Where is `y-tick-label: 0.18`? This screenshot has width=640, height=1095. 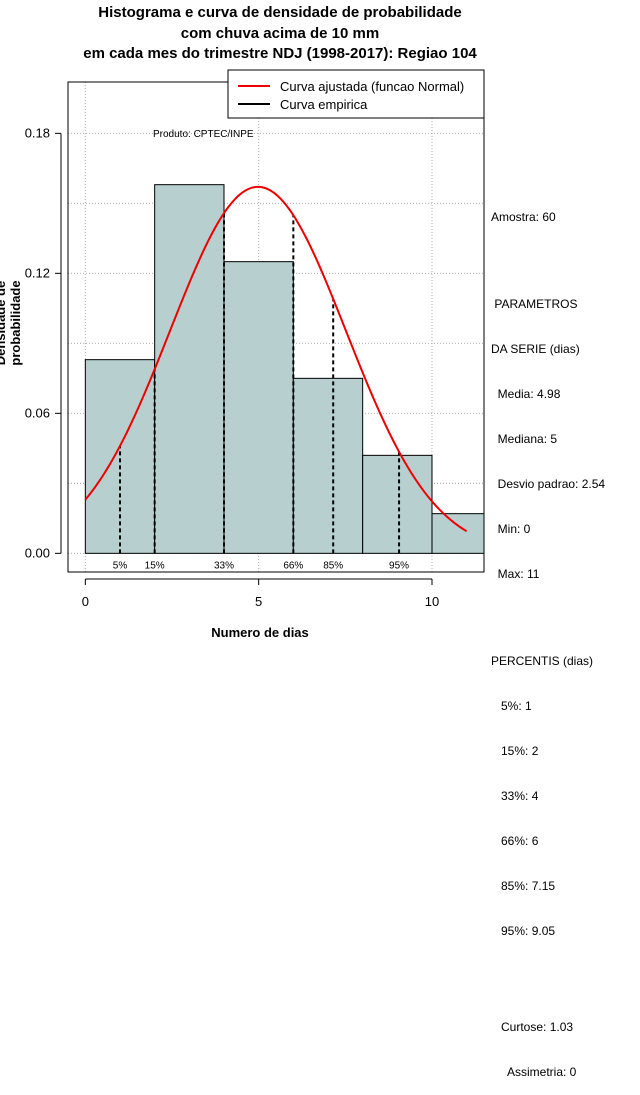 y-tick-label: 0.18 is located at coordinates (37, 132).